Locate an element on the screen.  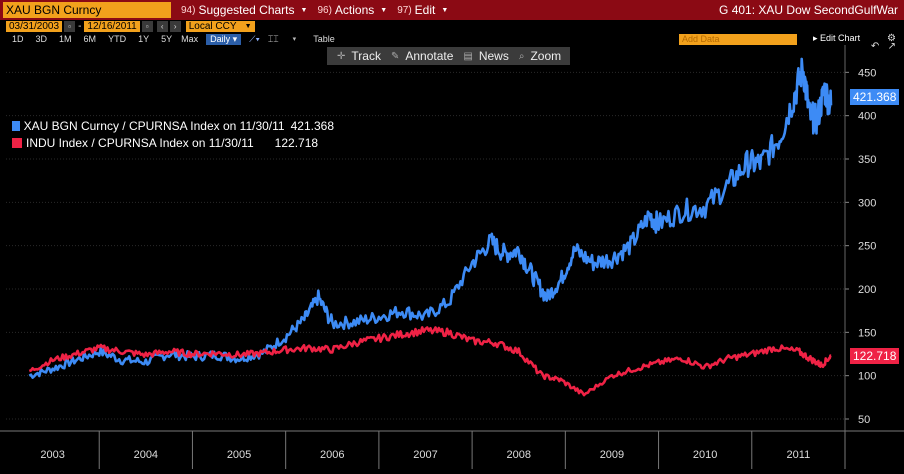
bar-type-icon: ⌶⌶ is located at coordinates (273, 38).